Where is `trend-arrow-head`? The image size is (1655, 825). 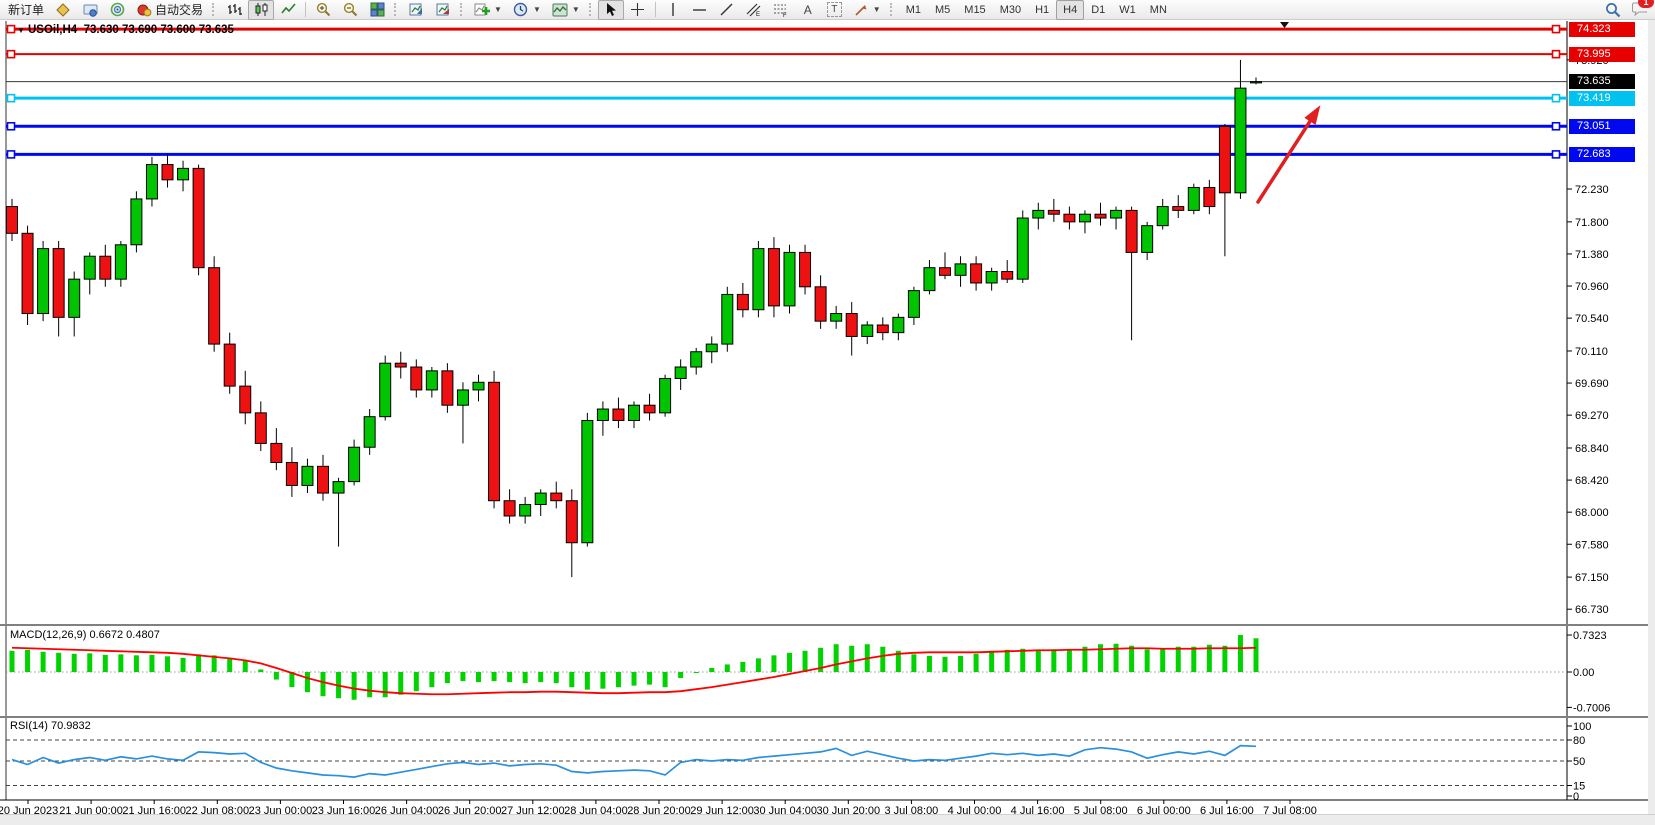
trend-arrow-head is located at coordinates (1312, 115).